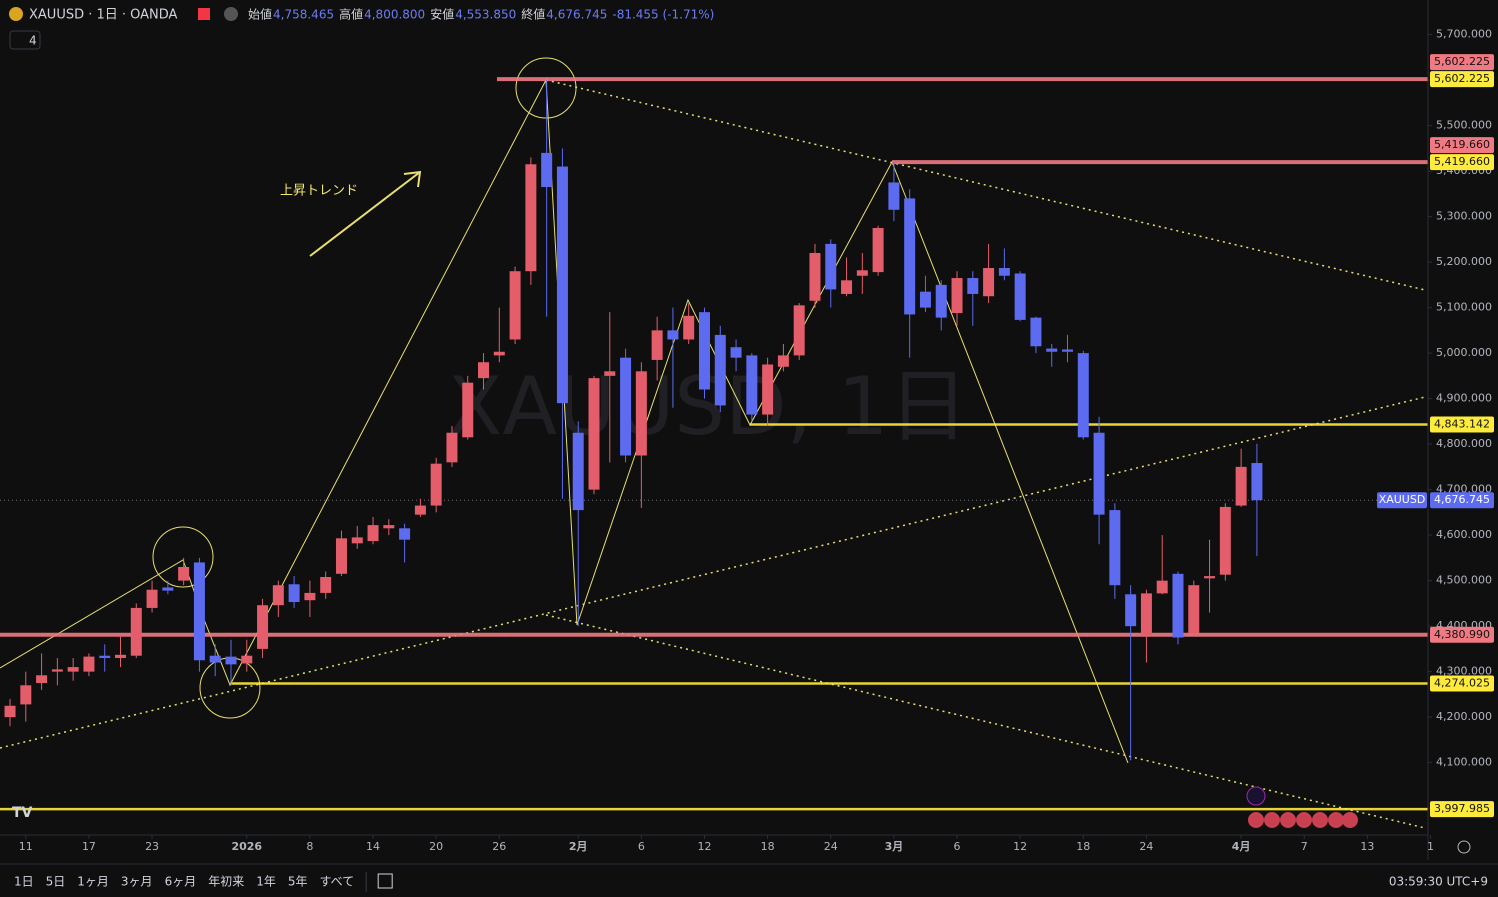  I want to click on y-tick-label: 5,200.000, so click(1464, 261).